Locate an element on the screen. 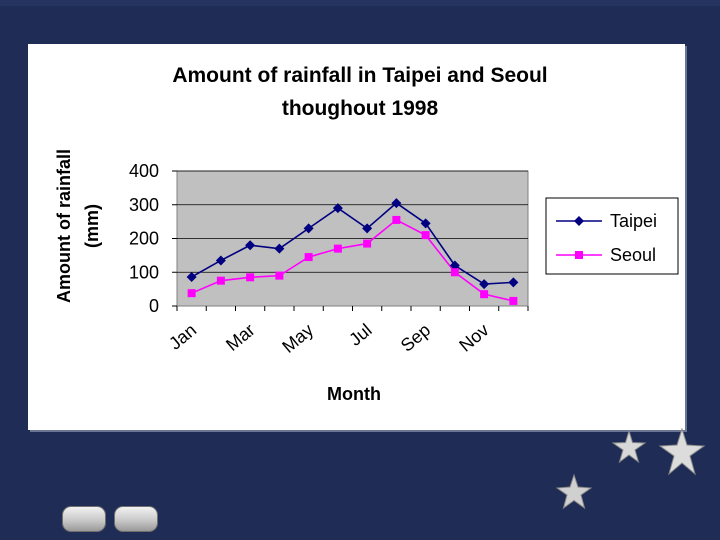 This screenshot has height=540, width=720. y-tick-label: 300 is located at coordinates (144, 205).